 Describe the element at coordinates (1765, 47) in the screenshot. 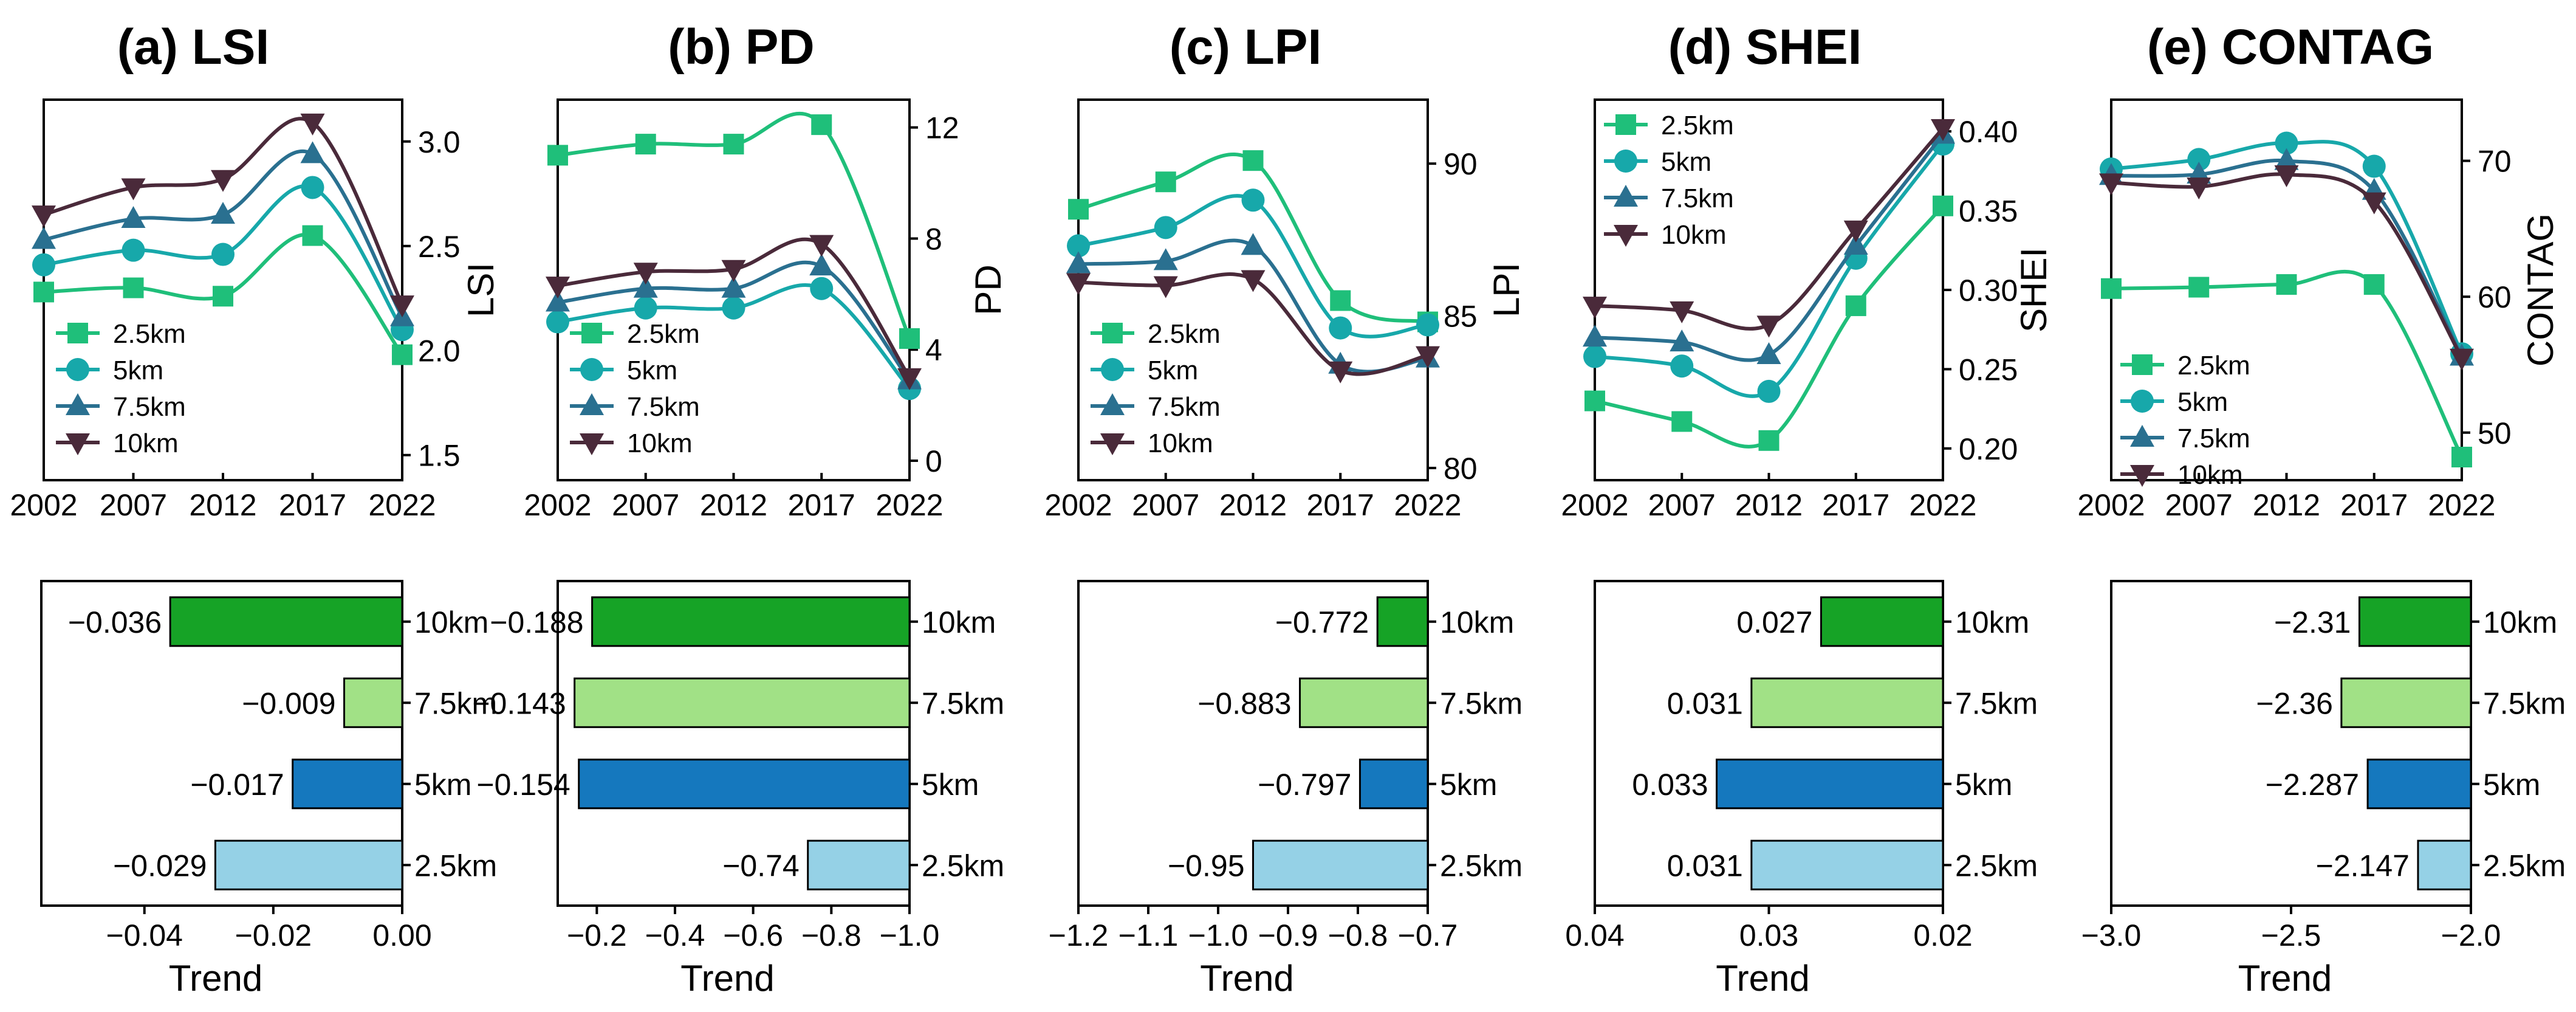

I see `chart-title: (d) SHEI` at that location.